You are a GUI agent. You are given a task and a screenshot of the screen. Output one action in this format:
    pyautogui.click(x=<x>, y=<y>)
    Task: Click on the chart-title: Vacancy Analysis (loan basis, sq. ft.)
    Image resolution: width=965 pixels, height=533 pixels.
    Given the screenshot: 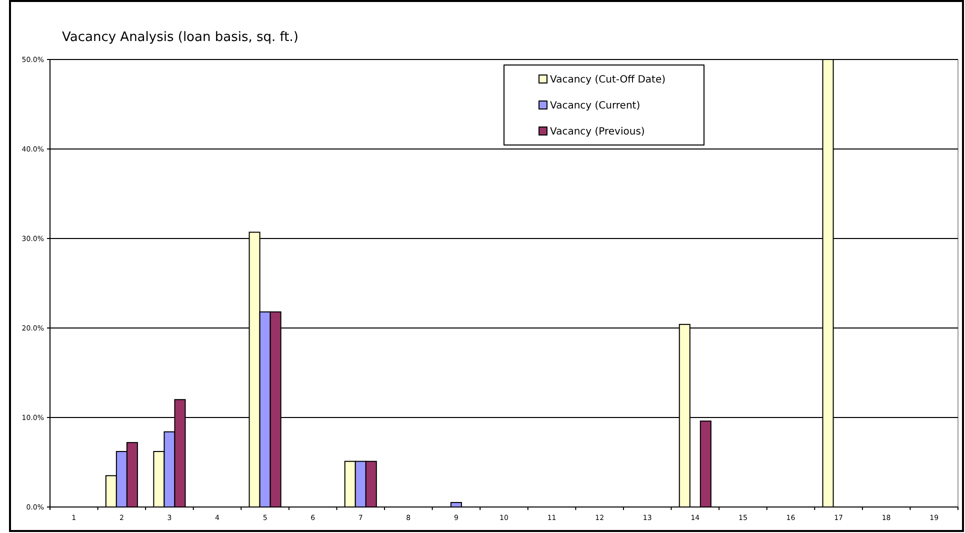 What is the action you would take?
    pyautogui.click(x=180, y=37)
    